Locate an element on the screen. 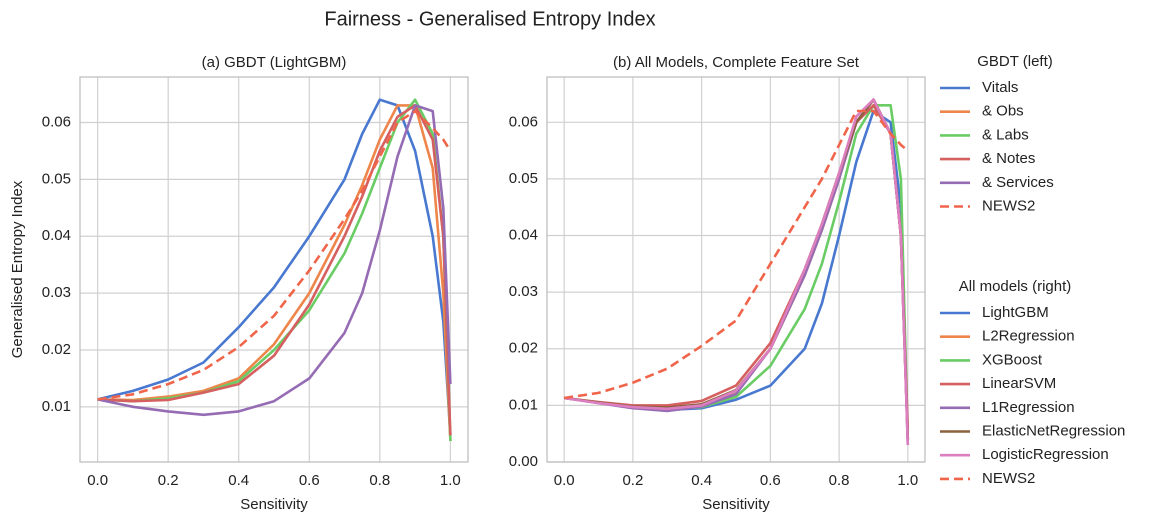 The height and width of the screenshot is (514, 1160). figure-title: Fairness - Generalised Entropy Index is located at coordinates (489, 19).